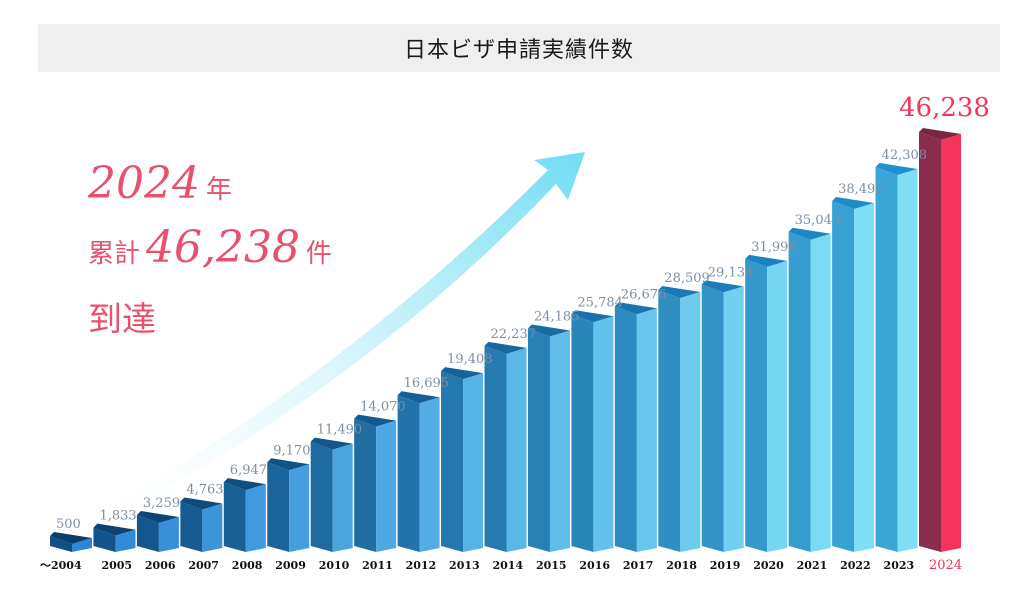 This screenshot has height=598, width=1024. Describe the element at coordinates (557, 317) in the screenshot. I see `value-label-2015: 24,185` at that location.